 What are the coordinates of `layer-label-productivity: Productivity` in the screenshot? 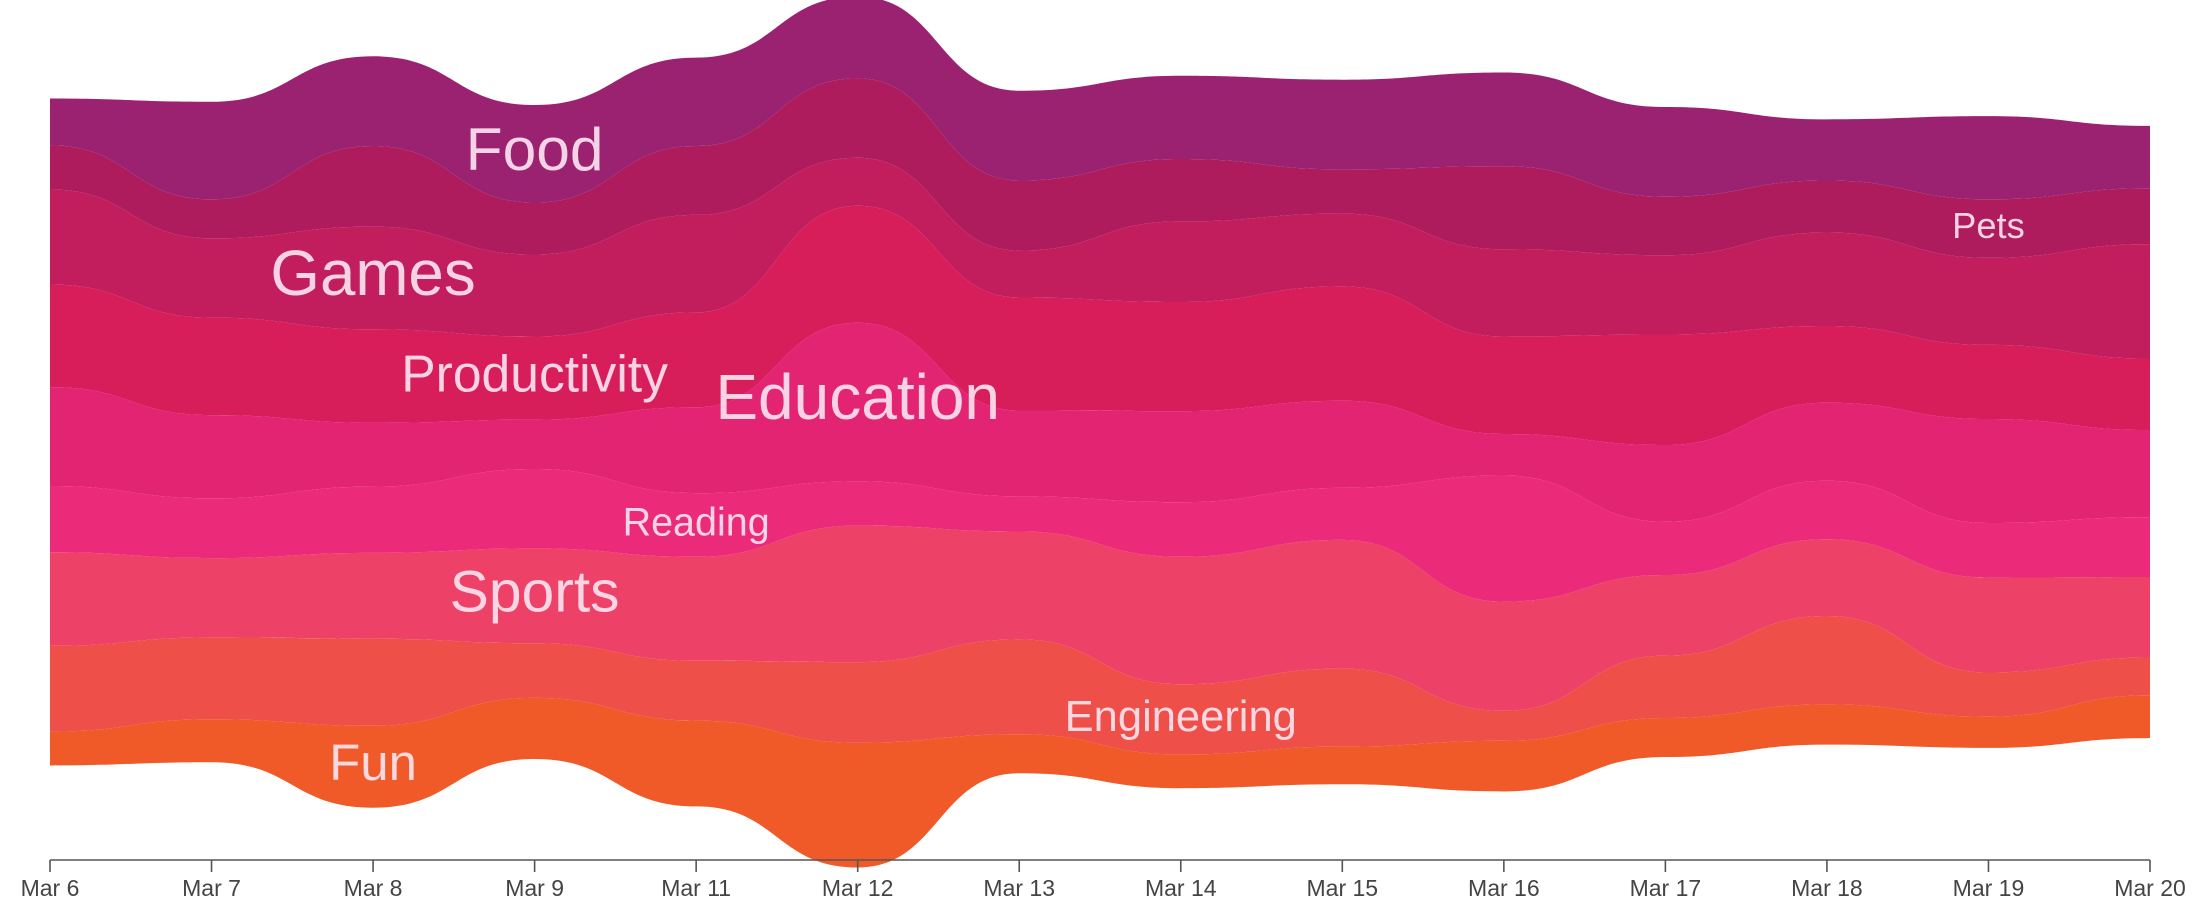 It's located at (534, 374).